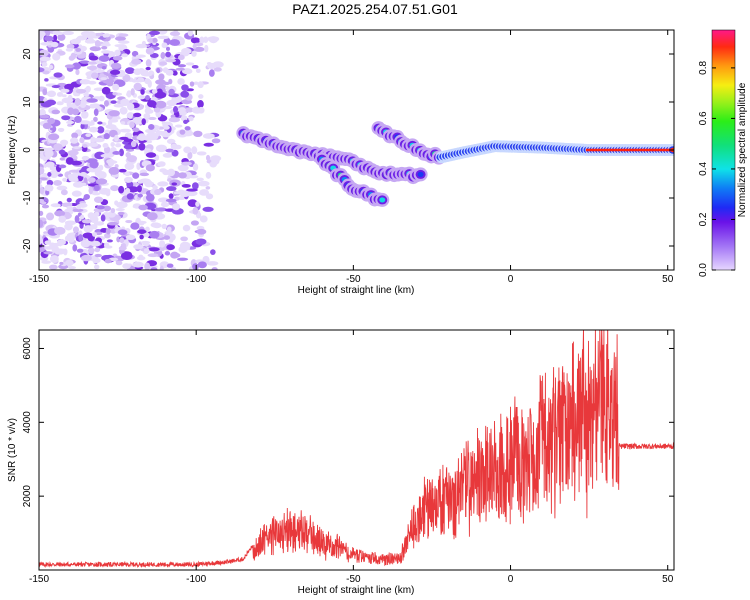  What do you see at coordinates (703, 68) in the screenshot?
I see `colorbar-tick-label: 0.8` at bounding box center [703, 68].